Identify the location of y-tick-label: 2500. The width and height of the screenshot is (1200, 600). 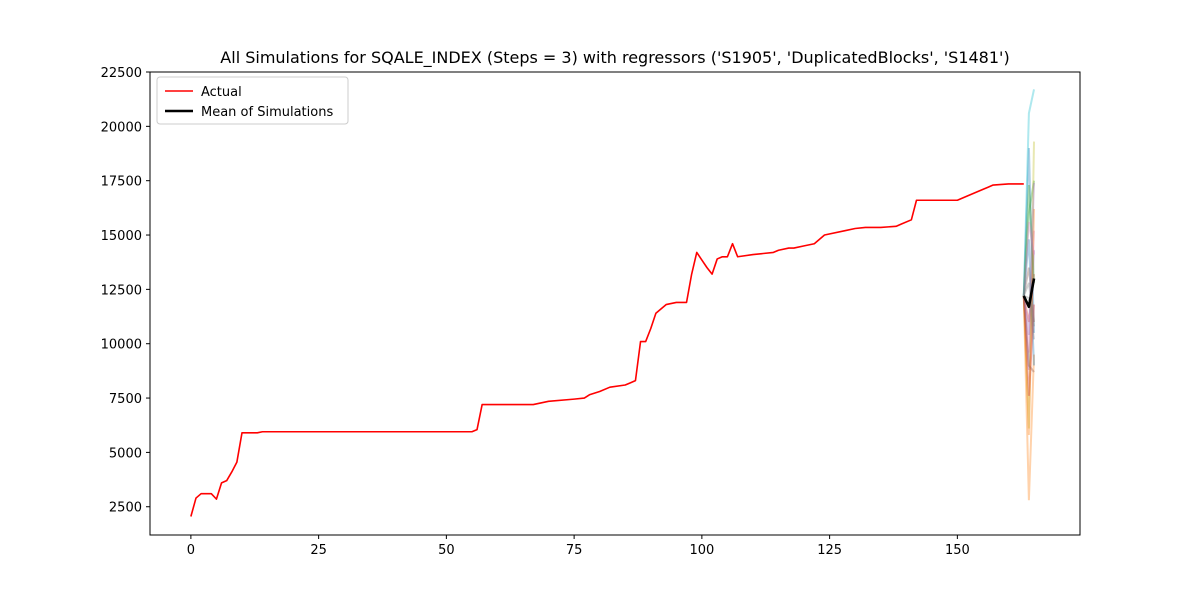
(125, 508).